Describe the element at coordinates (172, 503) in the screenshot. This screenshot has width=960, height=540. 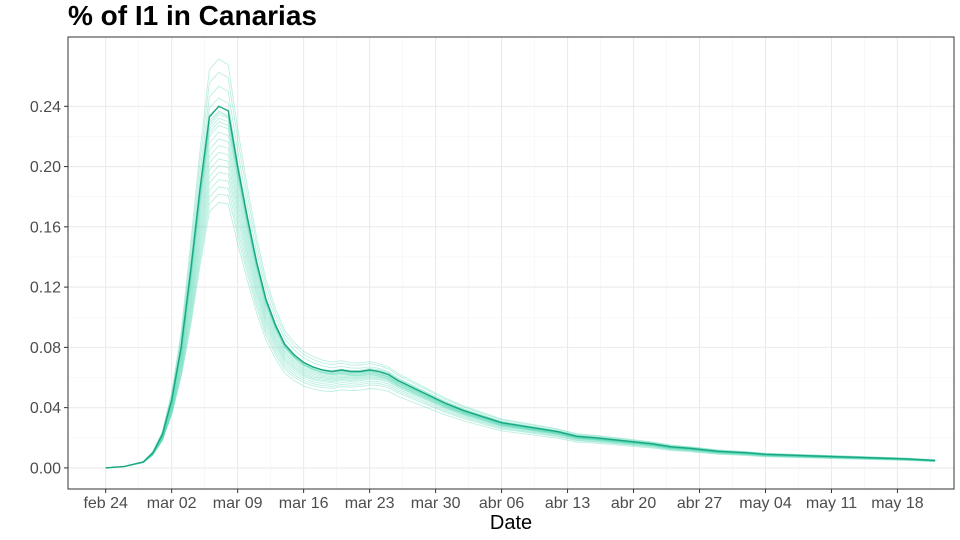
I see `x-tick-label: mar 02` at that location.